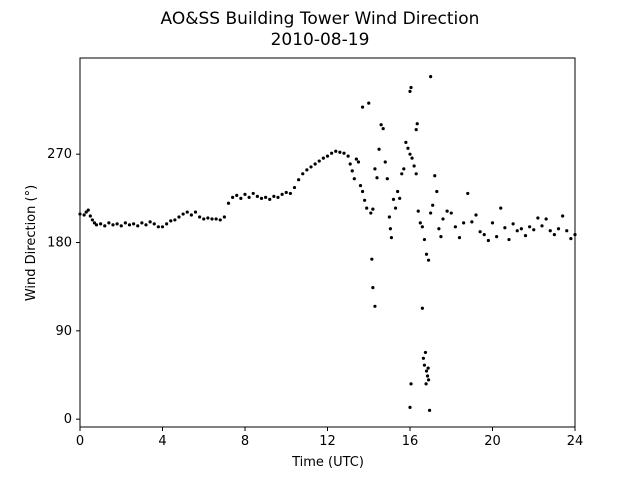  What do you see at coordinates (320, 19) in the screenshot?
I see `chart-title: AO&SS Building Tower Wind Direction` at bounding box center [320, 19].